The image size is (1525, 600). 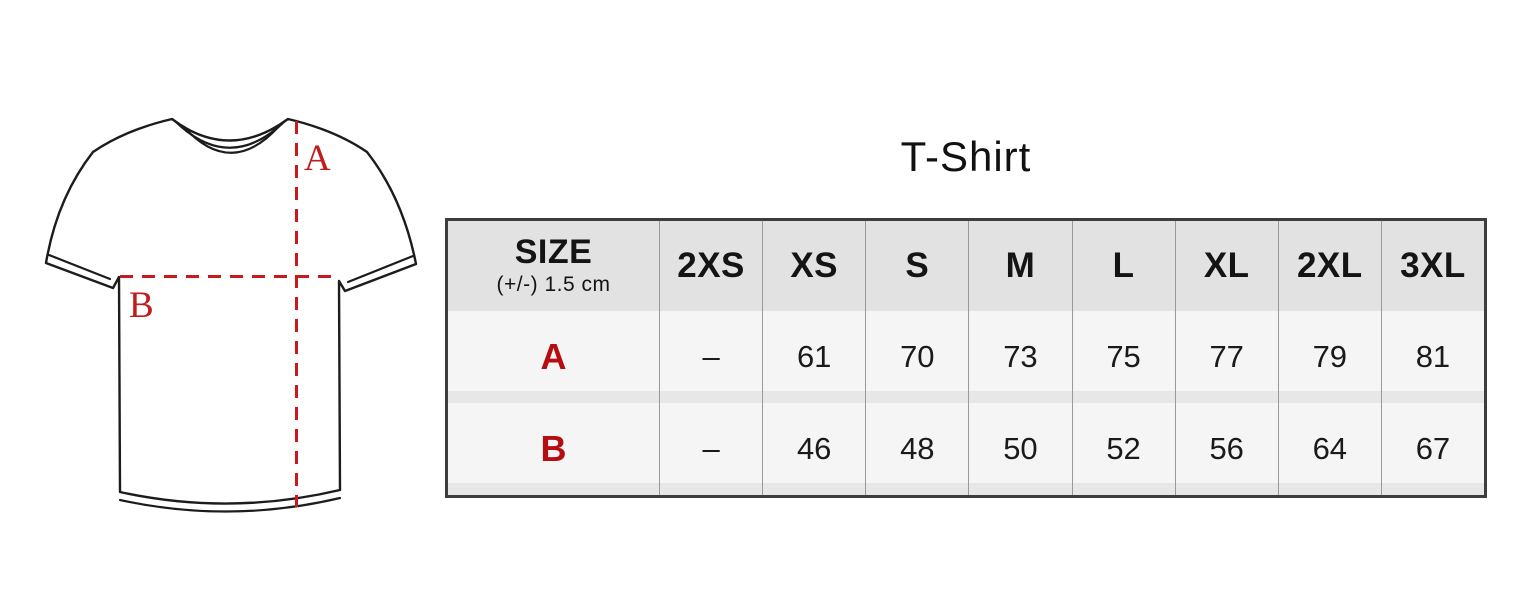 What do you see at coordinates (1123, 449) in the screenshot?
I see `cell-b-l: 52` at bounding box center [1123, 449].